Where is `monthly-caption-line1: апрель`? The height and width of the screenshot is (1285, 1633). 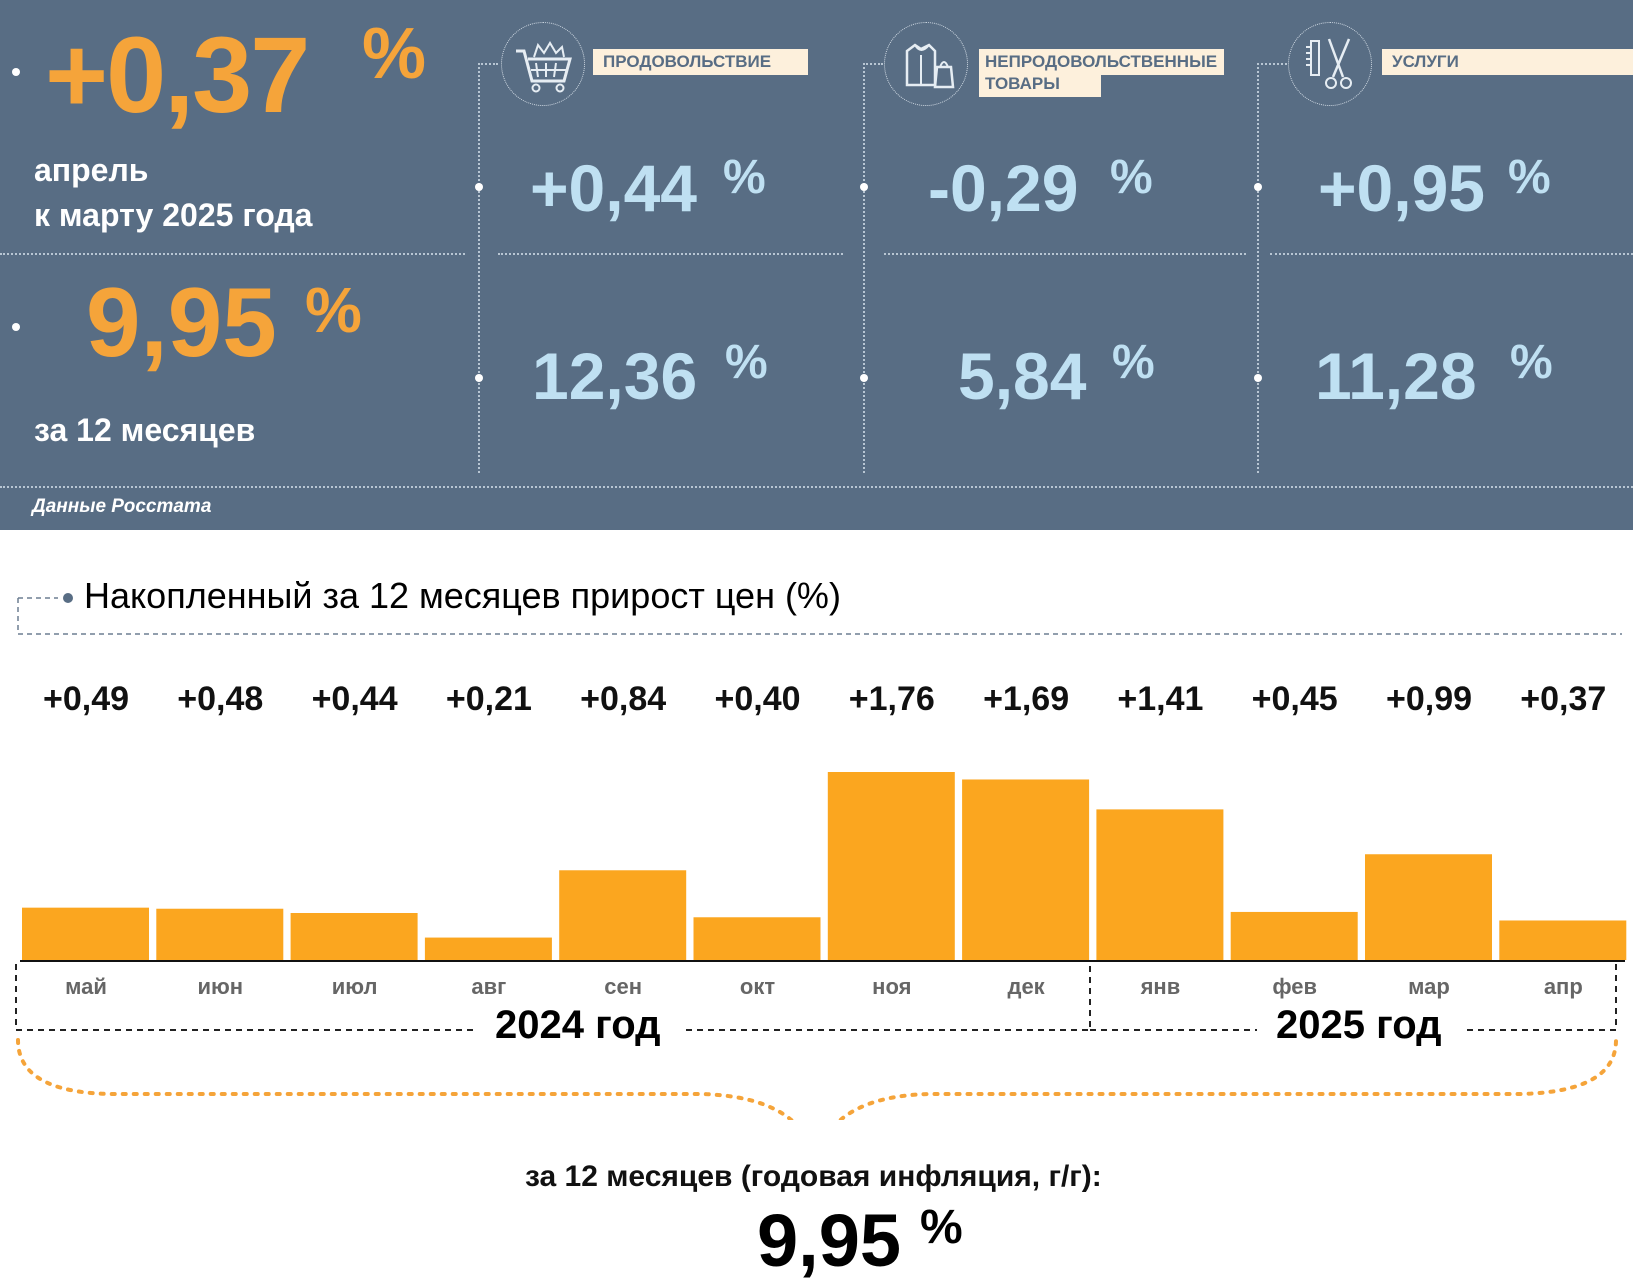 monthly-caption-line1: апрель is located at coordinates (91, 170).